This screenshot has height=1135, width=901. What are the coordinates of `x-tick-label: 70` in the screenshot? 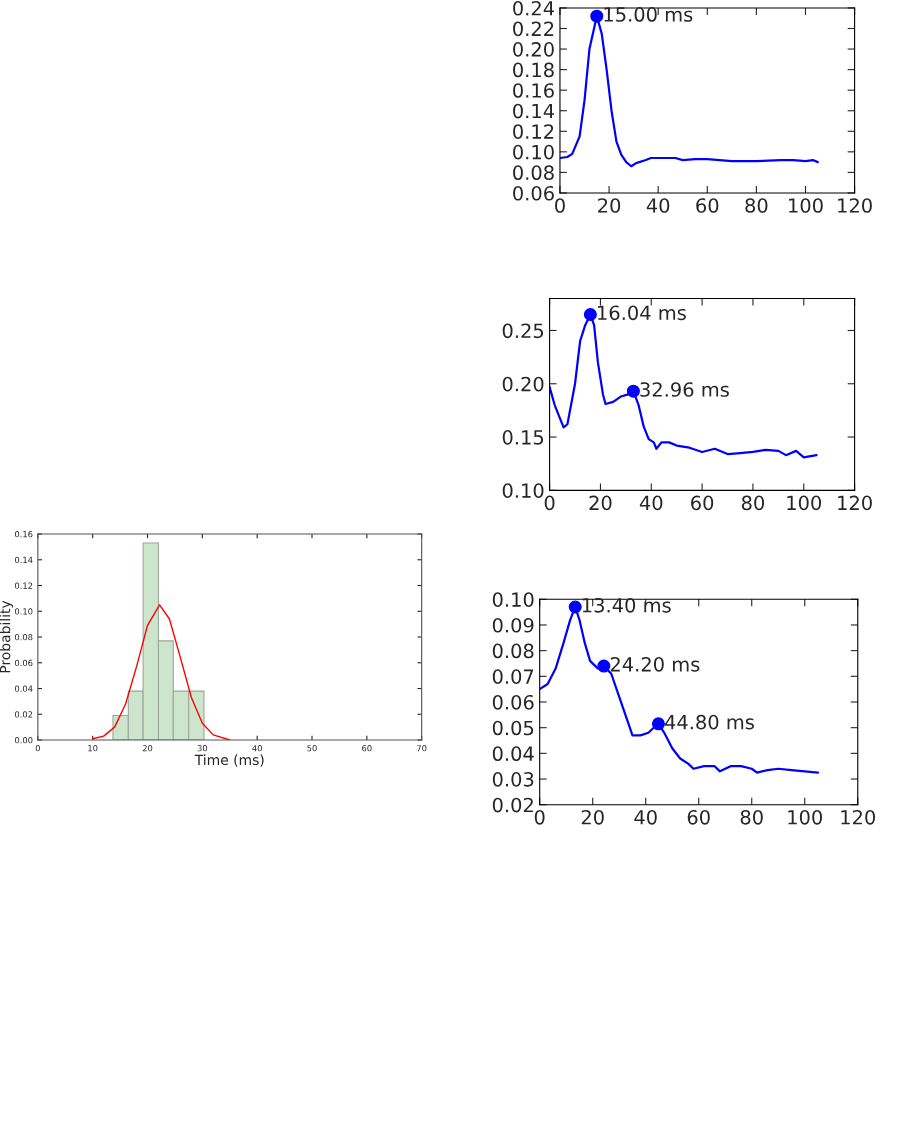 It's located at (422, 748).